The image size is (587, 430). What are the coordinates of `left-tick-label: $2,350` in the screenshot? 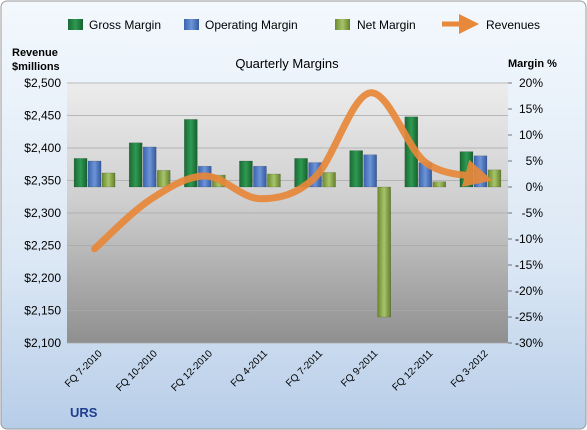 It's located at (42, 181).